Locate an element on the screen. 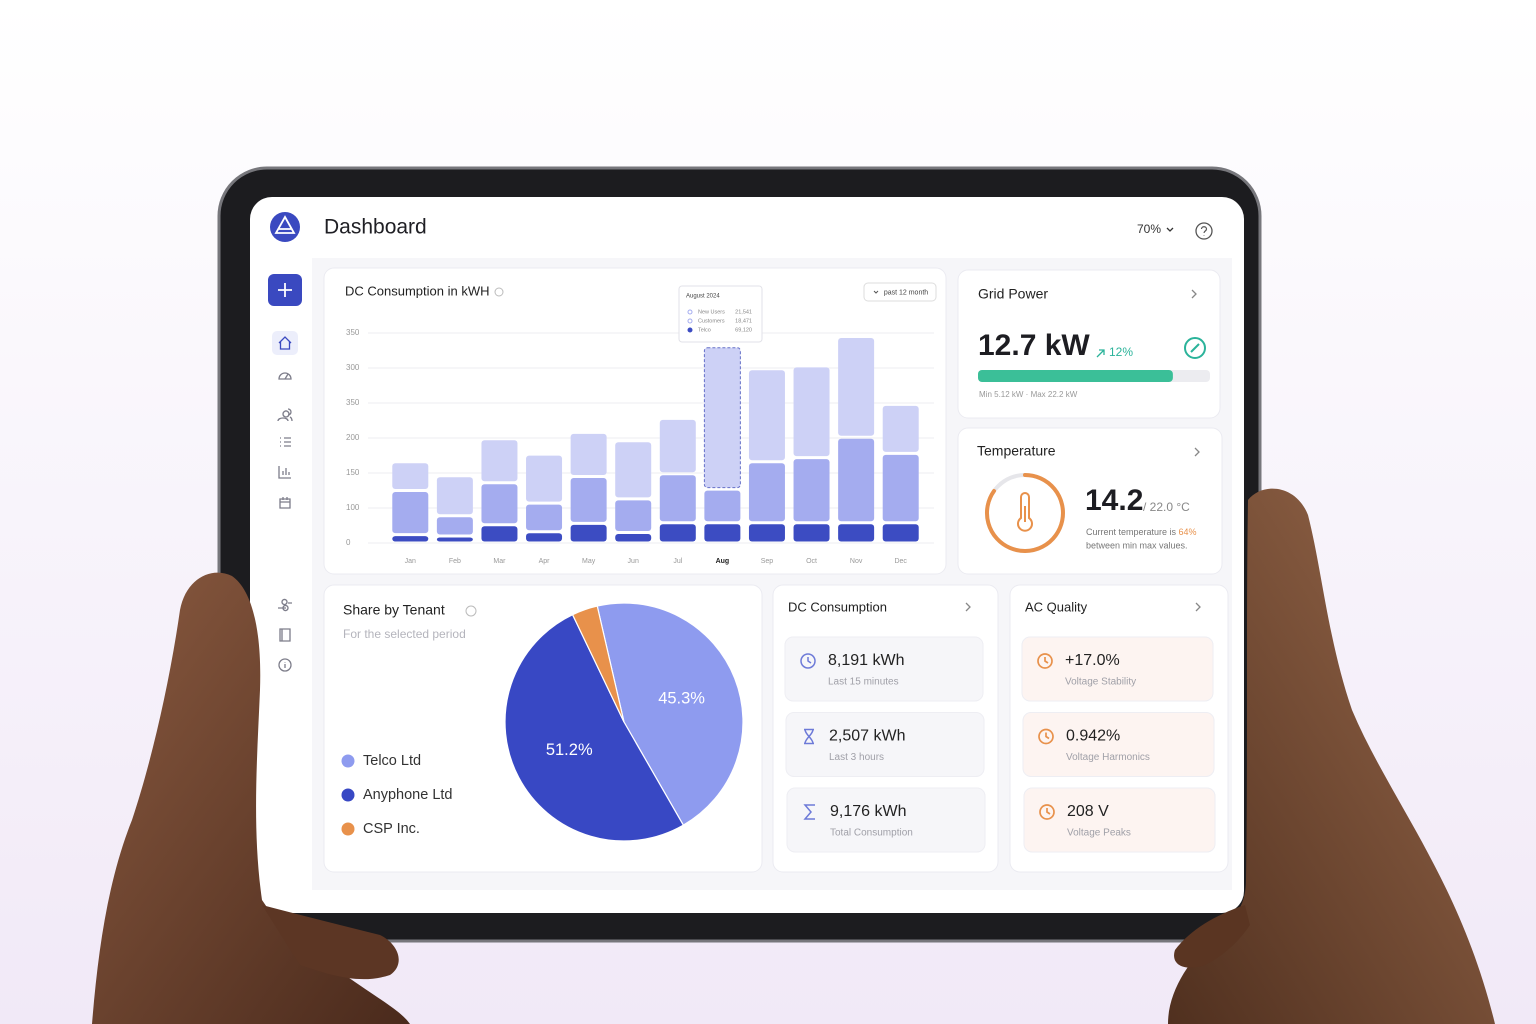  metric-value: 2,507 kWh is located at coordinates (867, 736).